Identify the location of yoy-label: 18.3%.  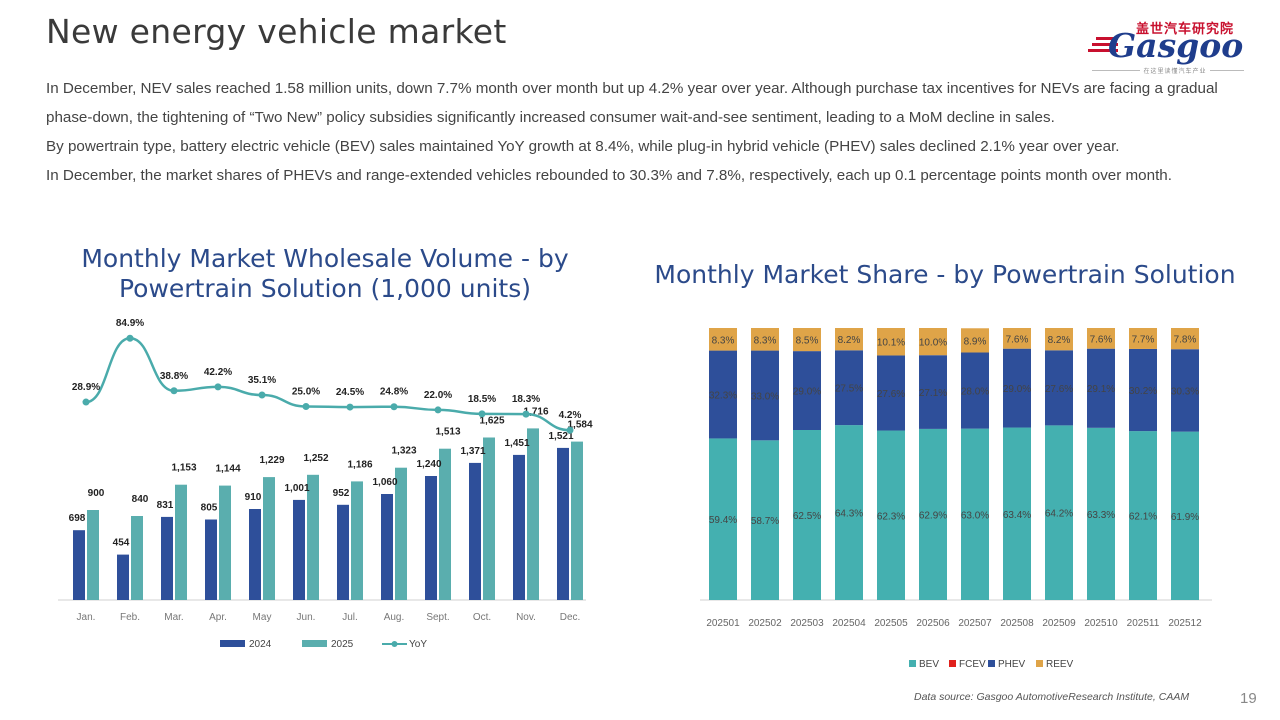
(526, 399).